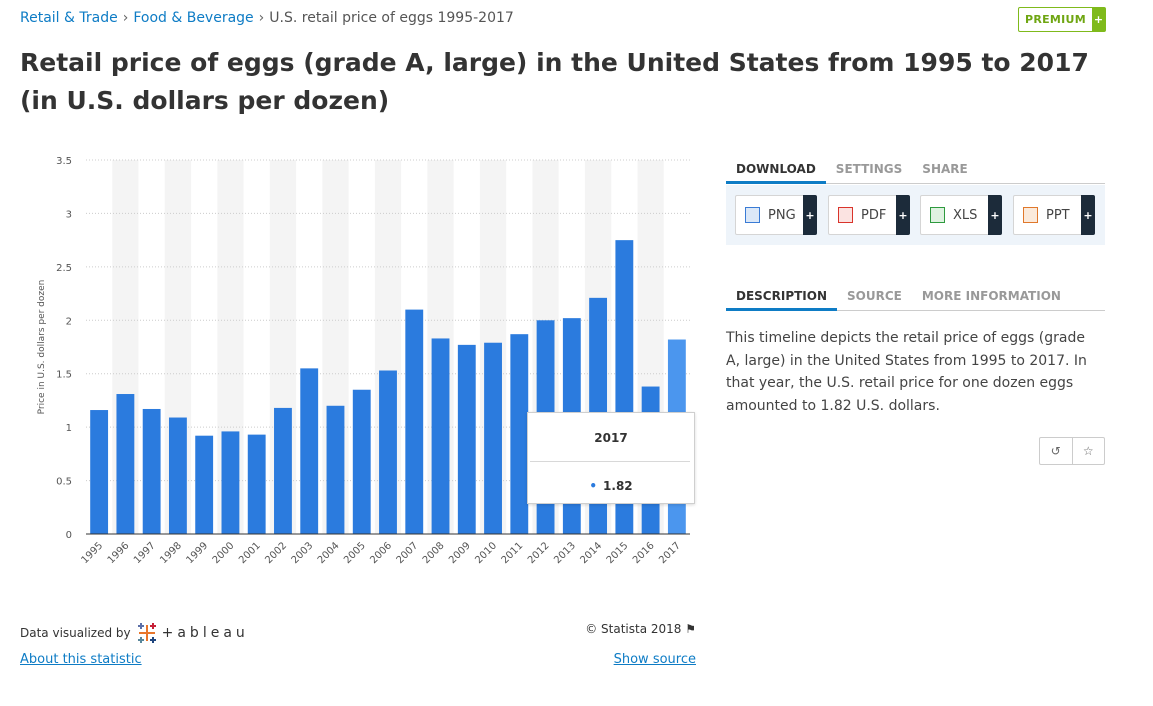 This screenshot has height=706, width=1153. Describe the element at coordinates (937, 215) in the screenshot. I see `xls-file-icon` at that location.